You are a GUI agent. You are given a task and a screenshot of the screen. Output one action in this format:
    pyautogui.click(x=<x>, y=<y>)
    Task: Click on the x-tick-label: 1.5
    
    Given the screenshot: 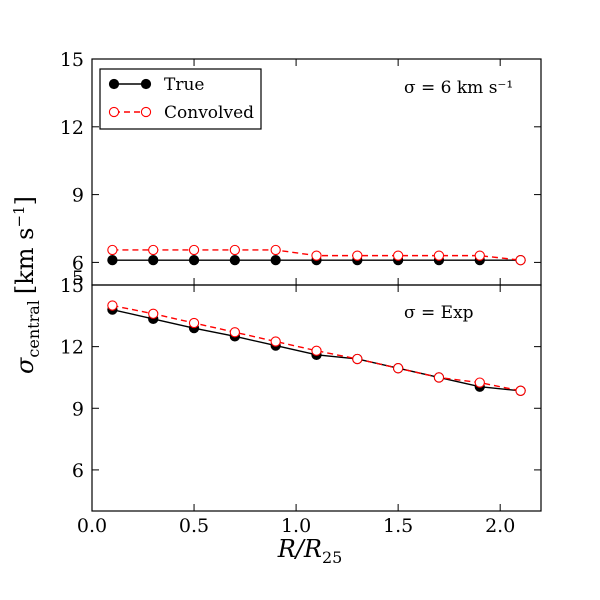 What is the action you would take?
    pyautogui.click(x=398, y=526)
    